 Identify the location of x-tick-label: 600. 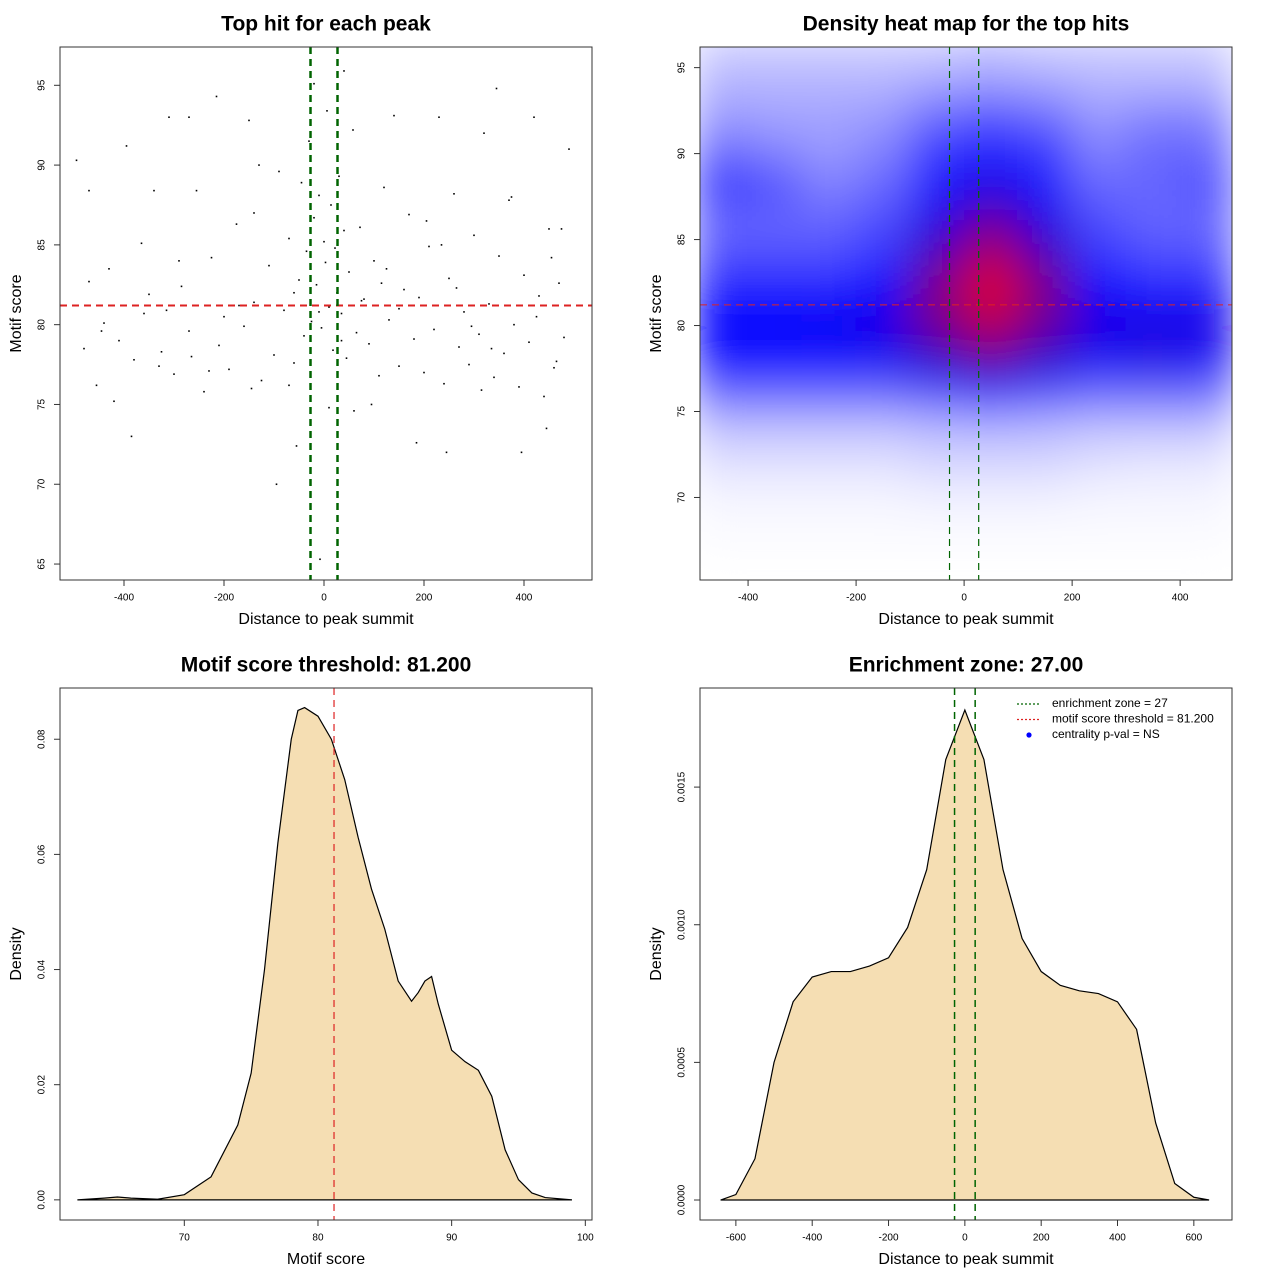
(1193, 1238).